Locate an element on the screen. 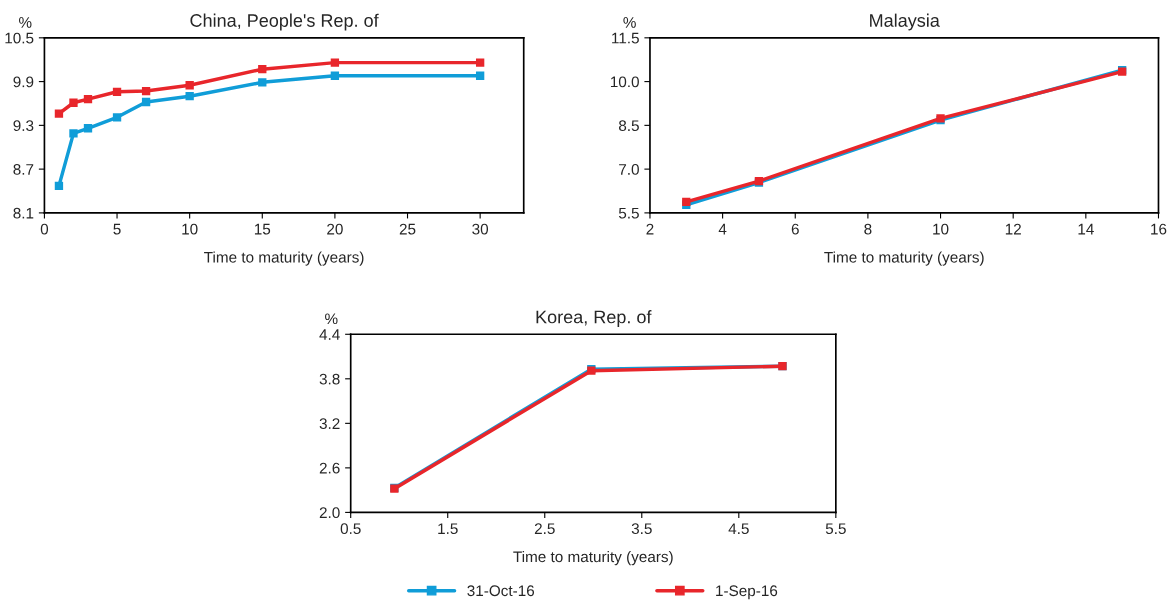  y-tick-label: 5.5 is located at coordinates (628, 213).